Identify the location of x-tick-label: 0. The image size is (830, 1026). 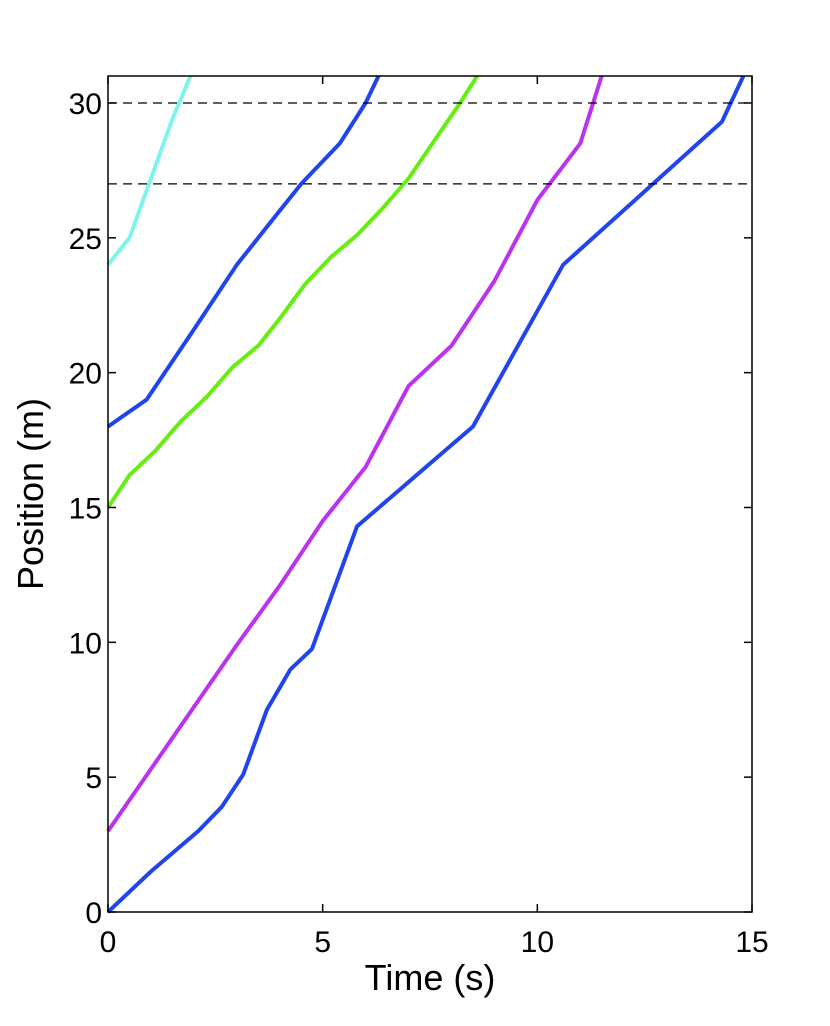
(108, 942).